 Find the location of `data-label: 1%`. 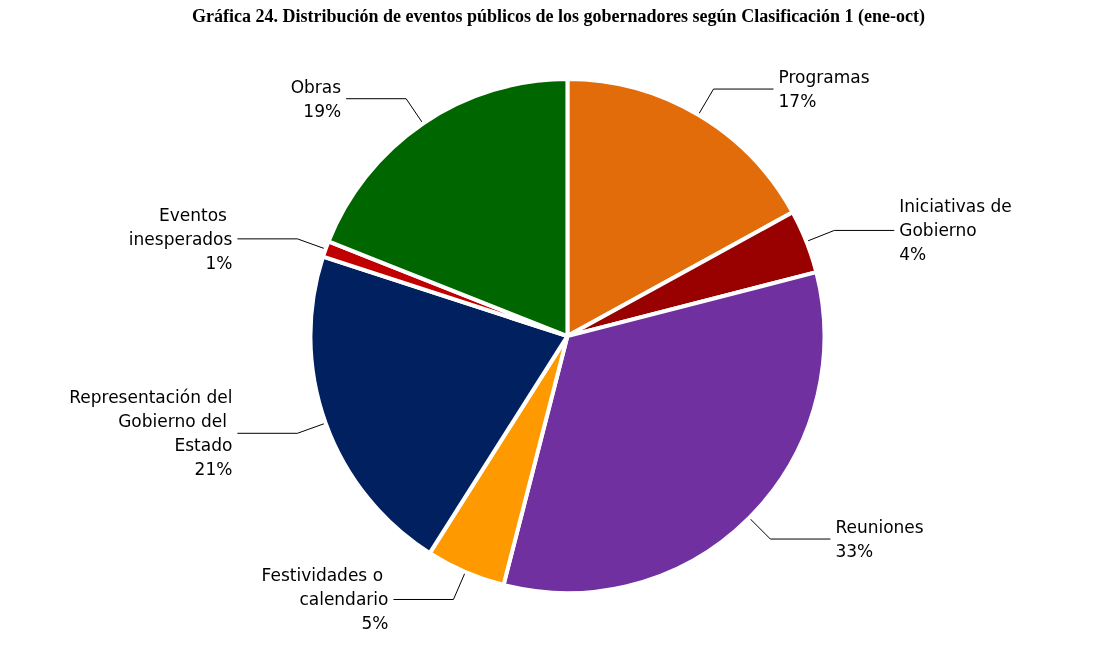

data-label: 1% is located at coordinates (219, 262).